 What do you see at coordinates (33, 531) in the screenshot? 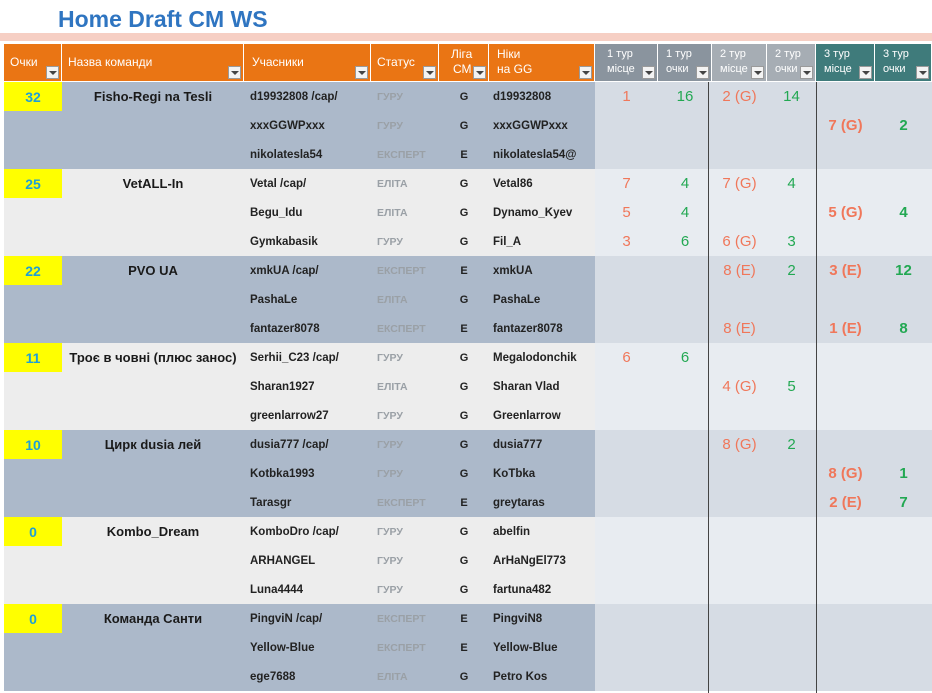
I see `team-points: 0` at bounding box center [33, 531].